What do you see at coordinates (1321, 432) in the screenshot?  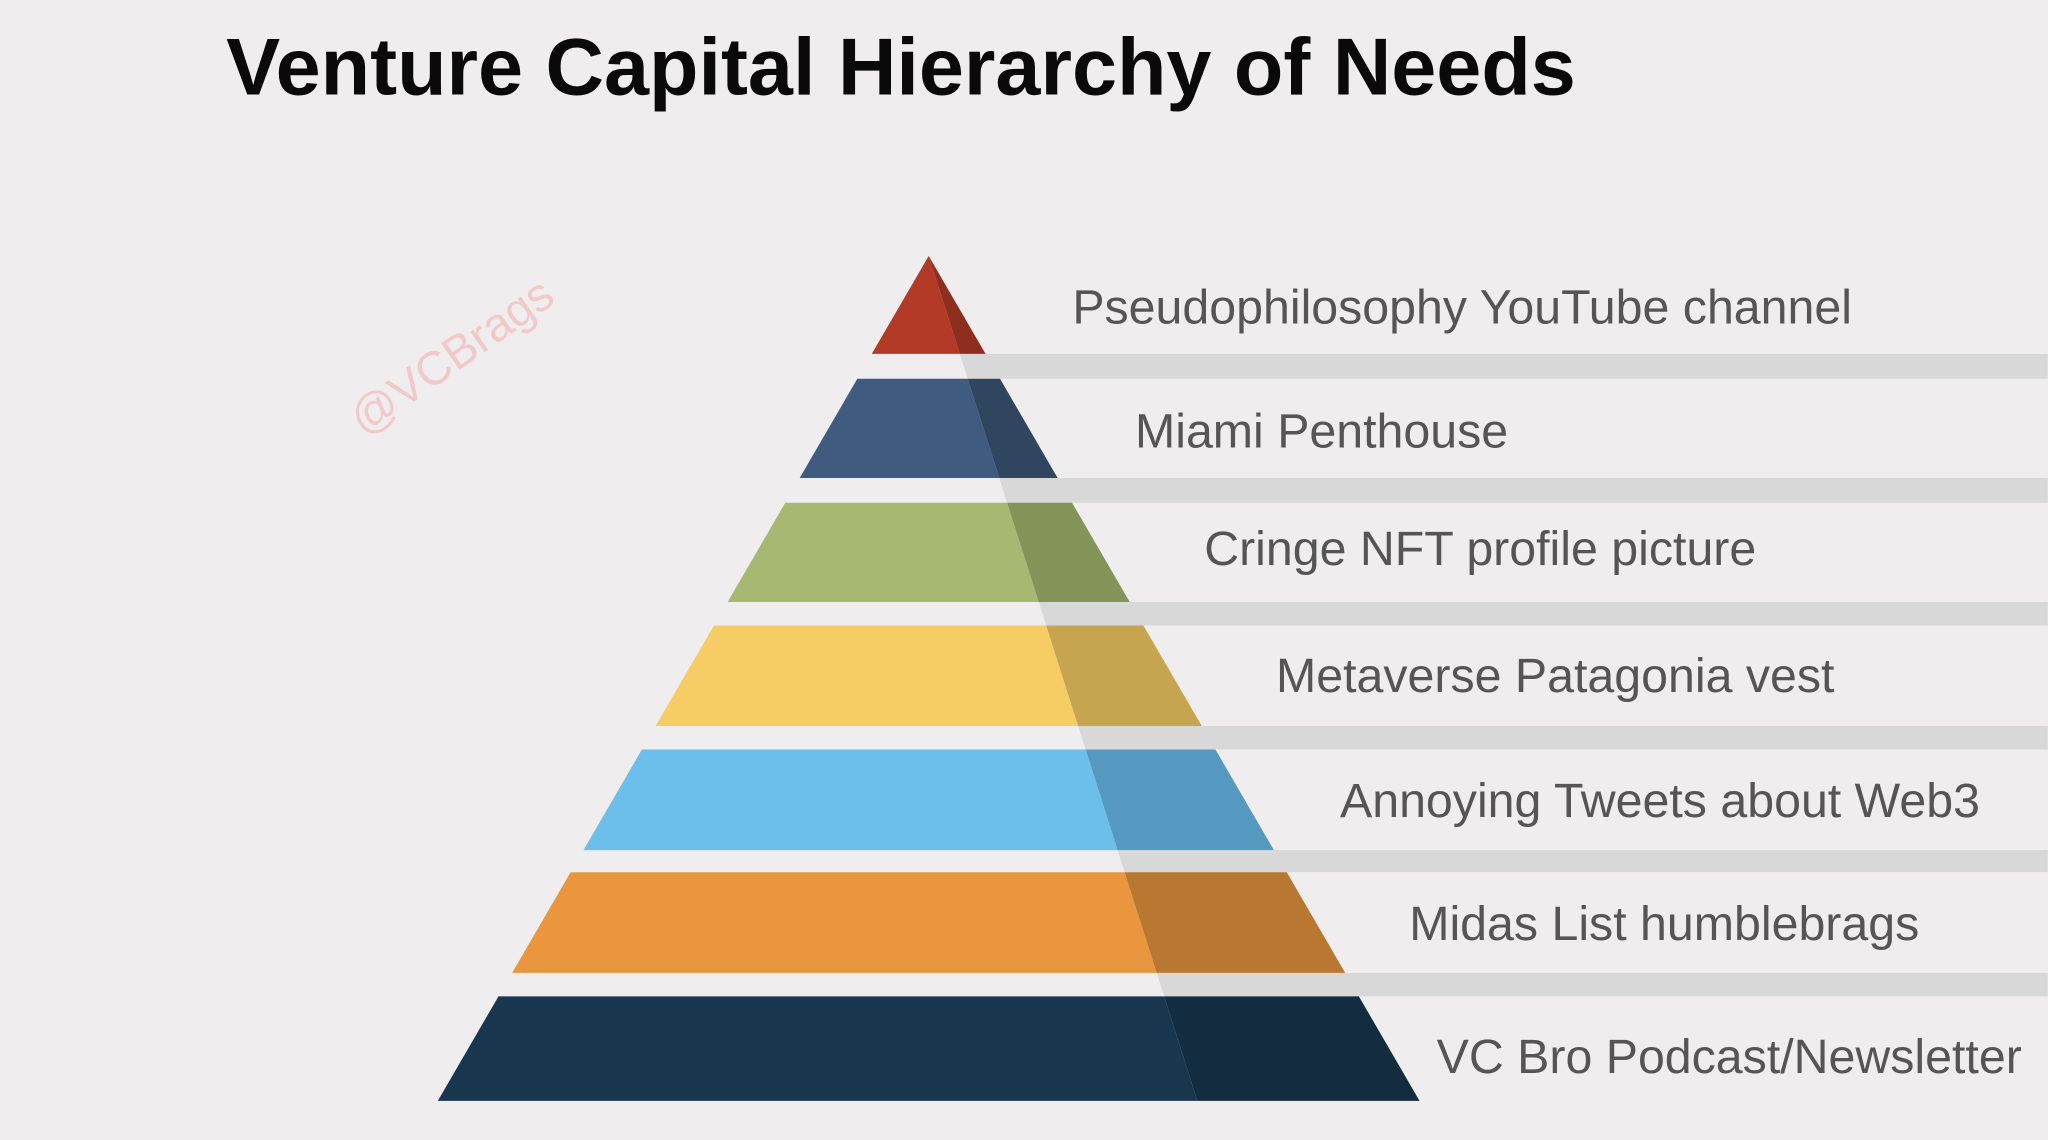 I see `level-label: Miami Penthouse` at bounding box center [1321, 432].